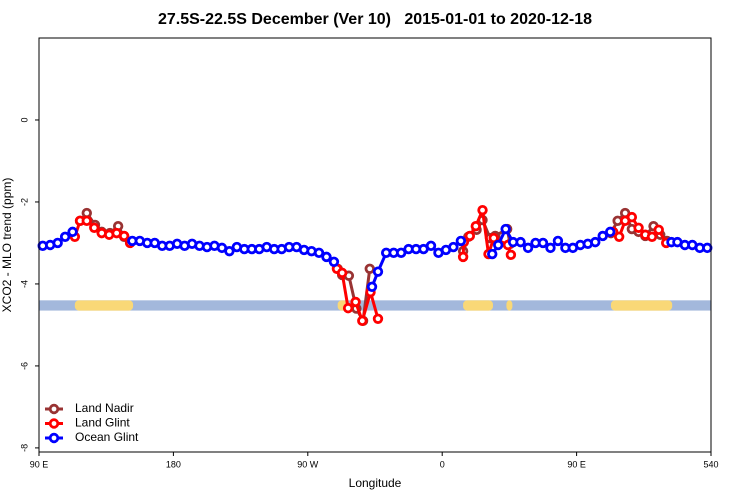 This screenshot has width=750, height=500. I want to click on y-tick-label: -8, so click(24, 448).